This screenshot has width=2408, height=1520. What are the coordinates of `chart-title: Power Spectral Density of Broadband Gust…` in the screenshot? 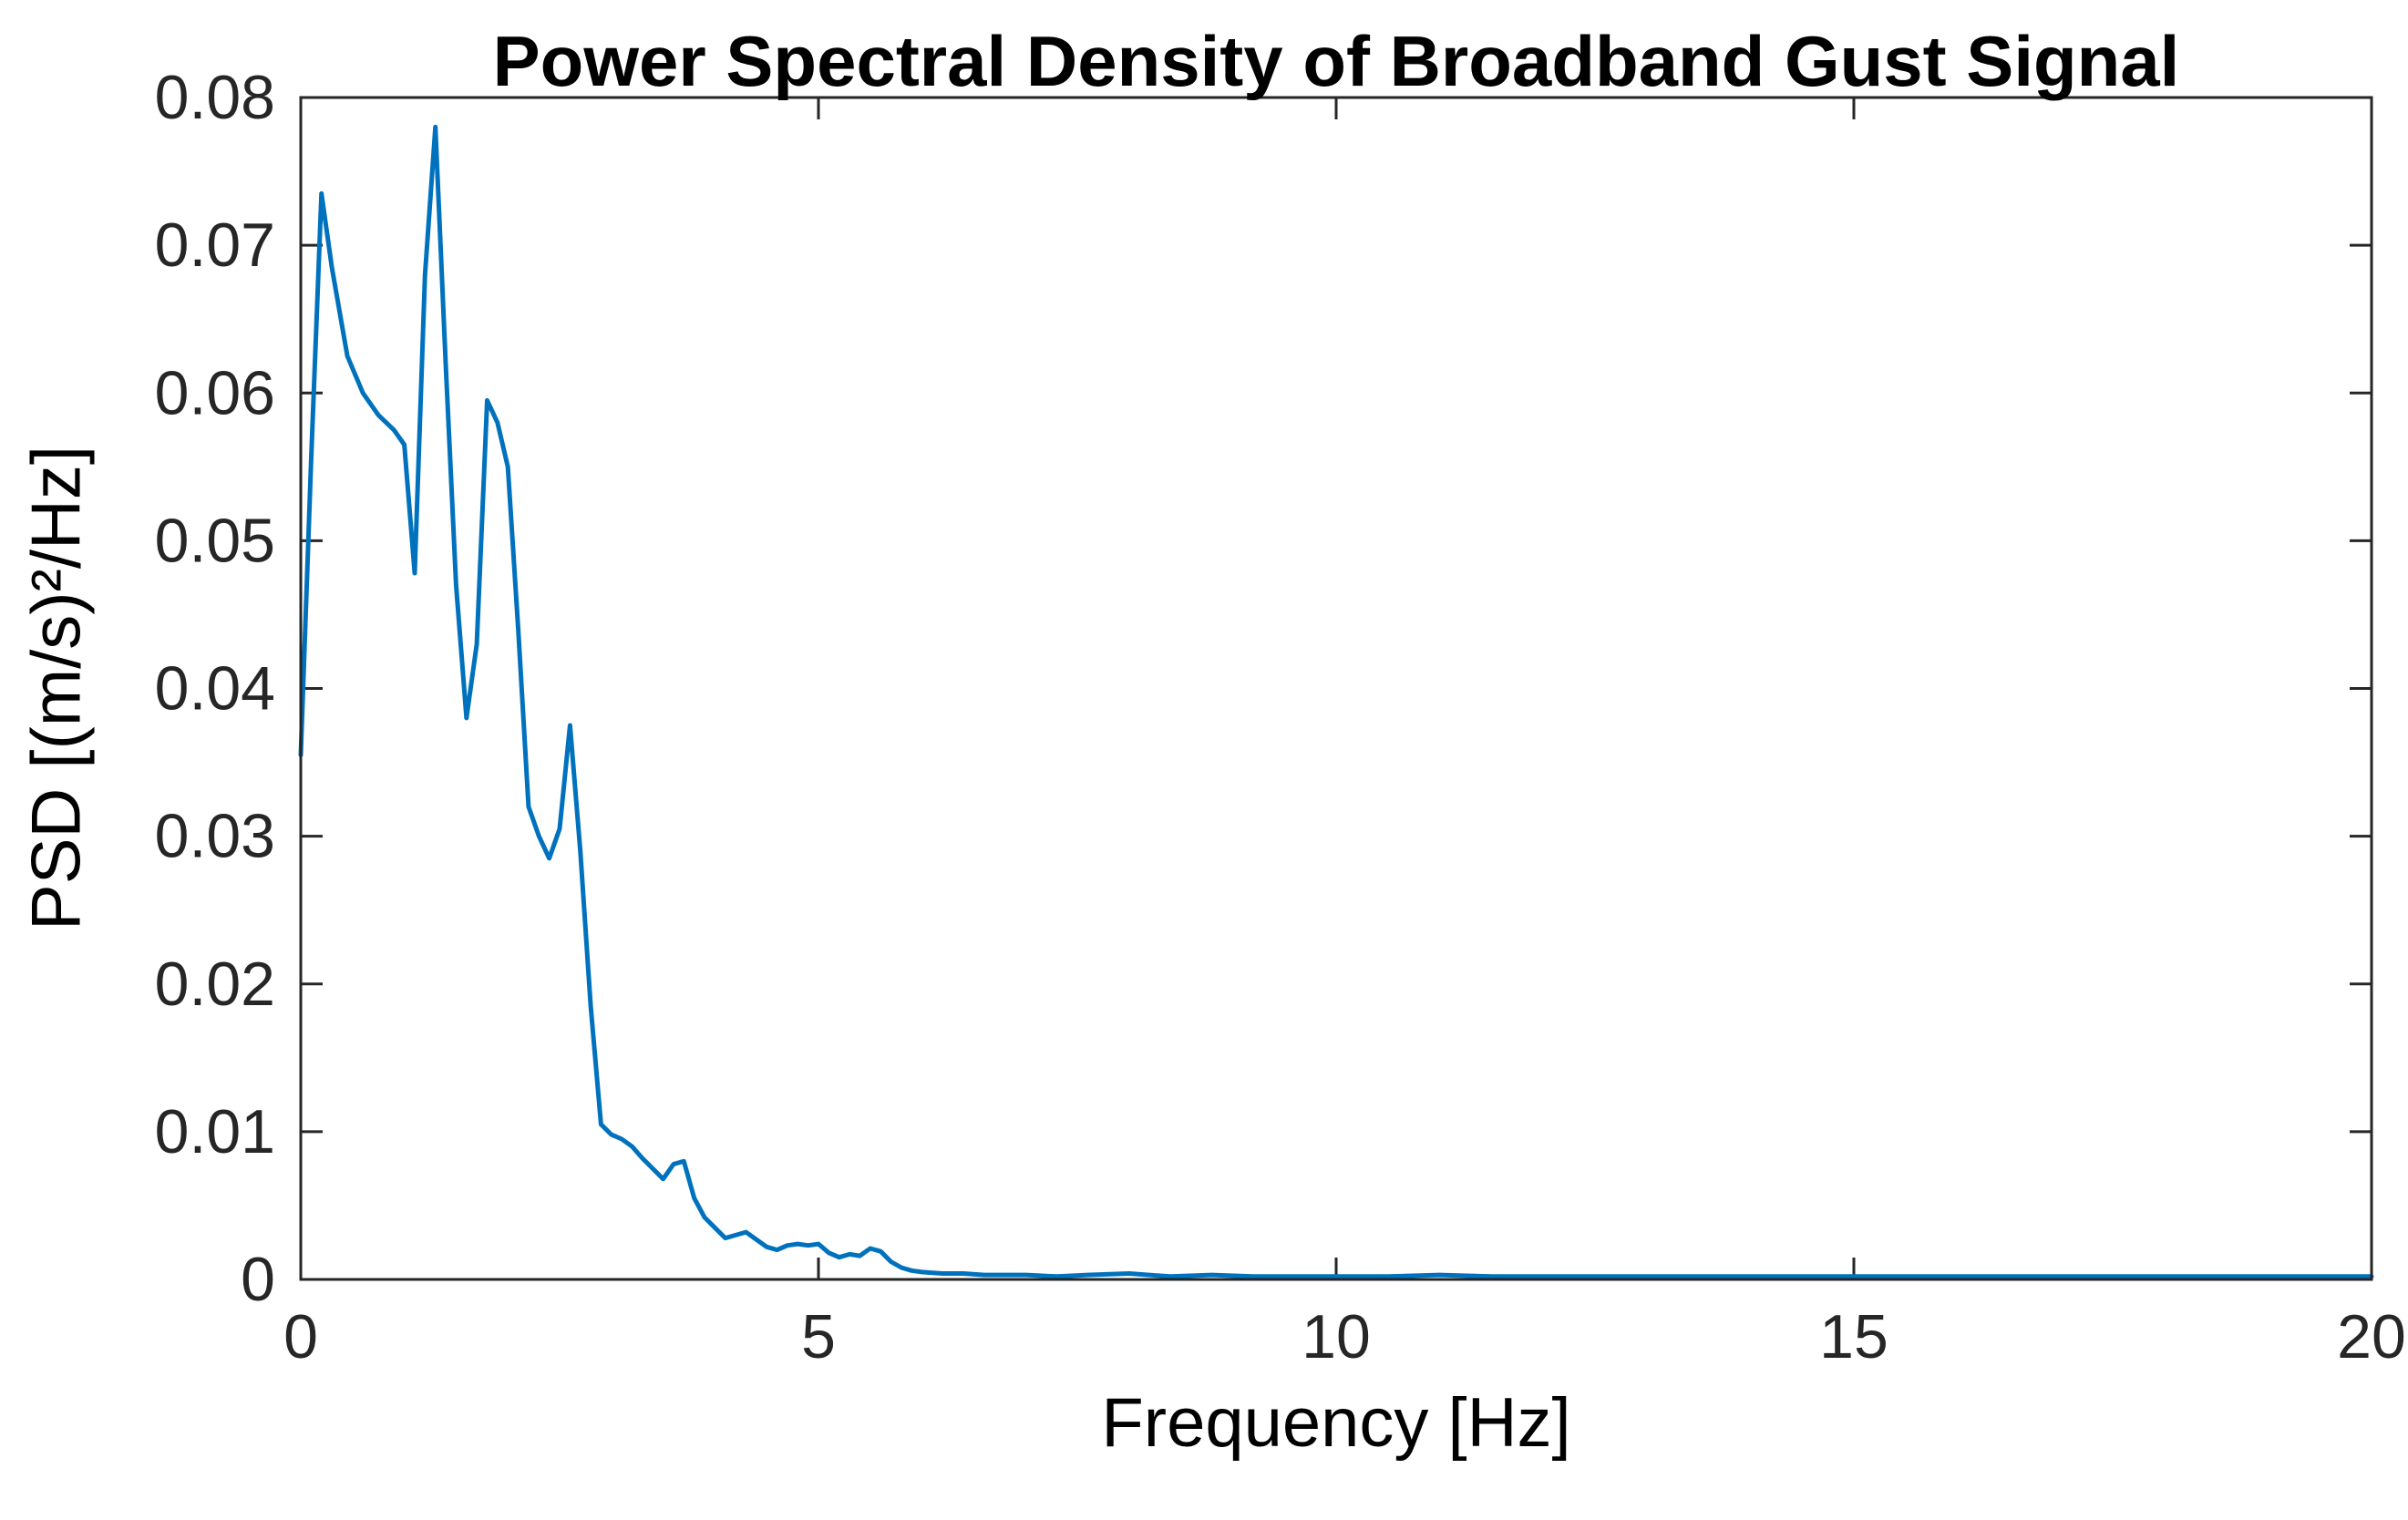 It's located at (1336, 61).